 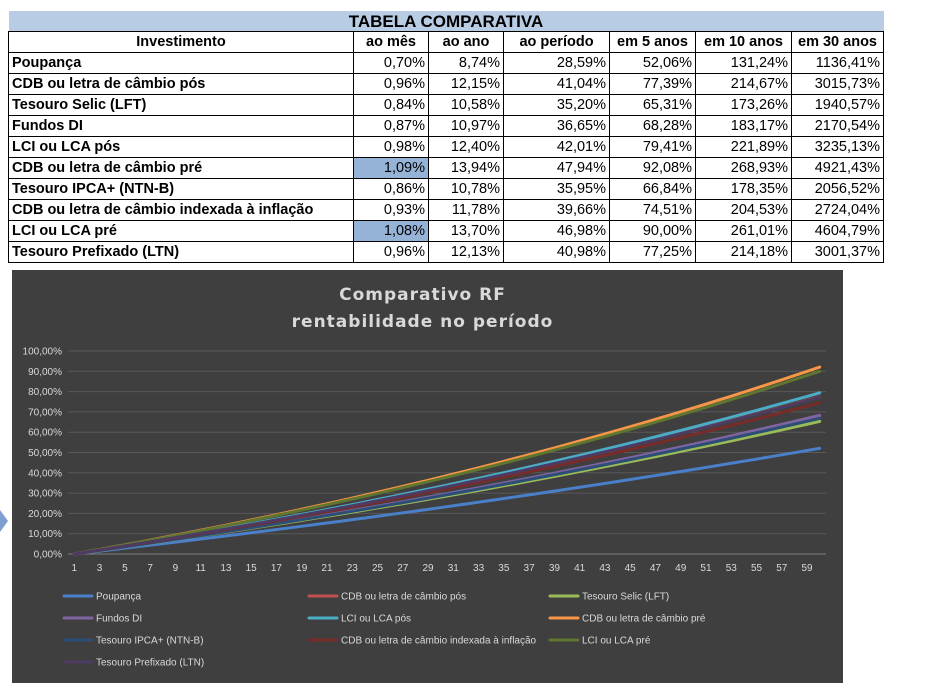 I want to click on x-tick-label: 3, so click(x=100, y=568).